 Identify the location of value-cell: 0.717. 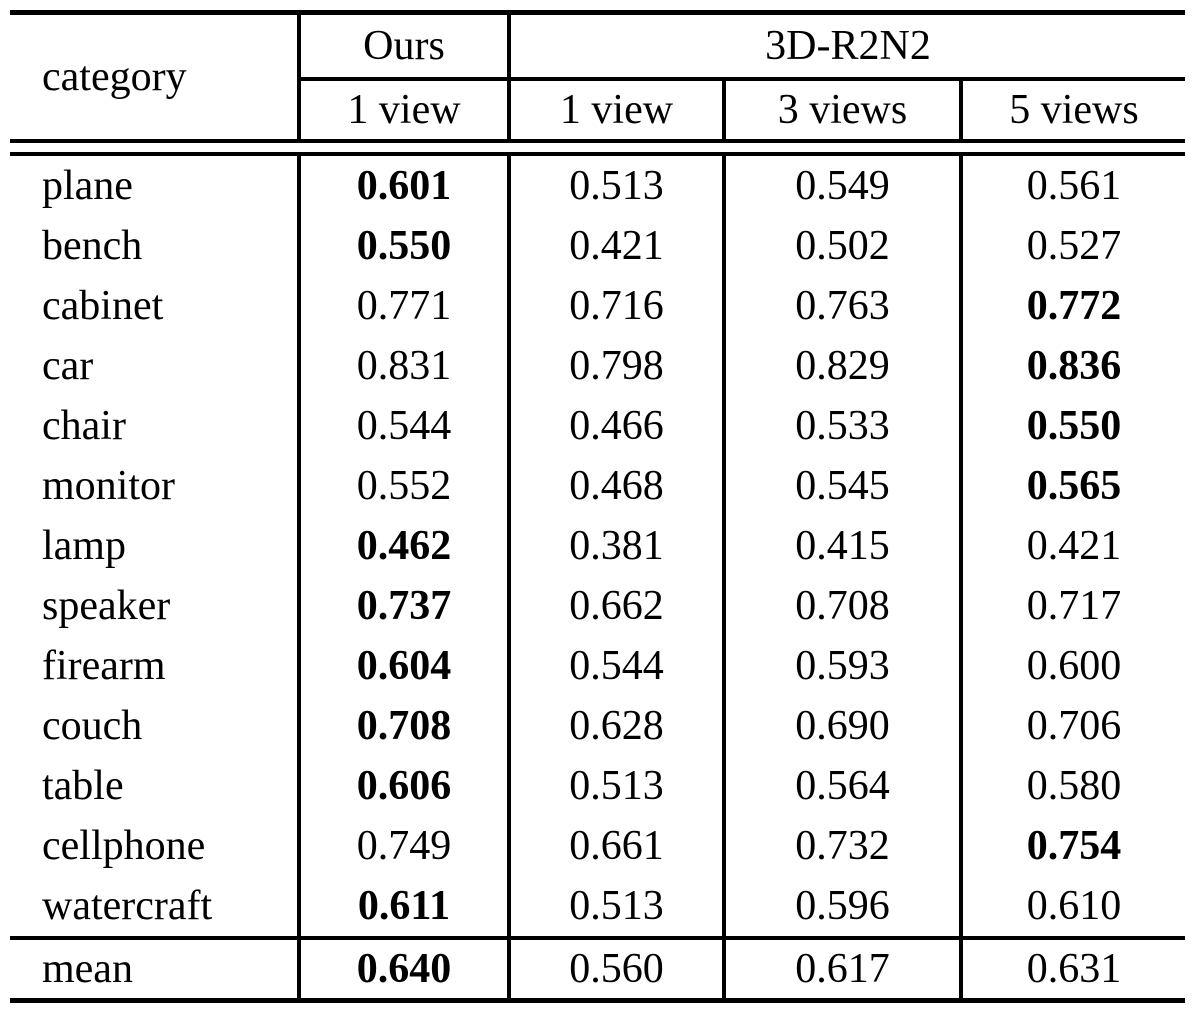
(1072, 606).